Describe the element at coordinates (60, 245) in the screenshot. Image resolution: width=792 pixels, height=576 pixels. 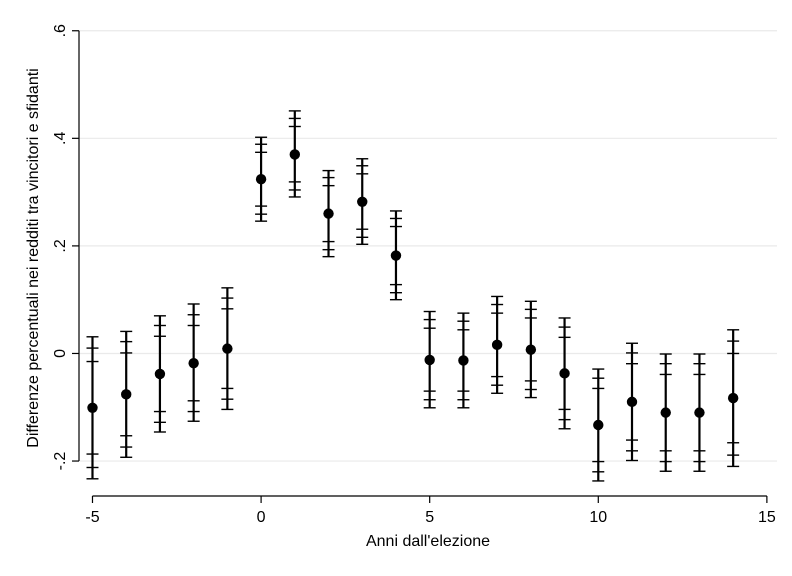
I see `y-tick-label: .2` at that location.